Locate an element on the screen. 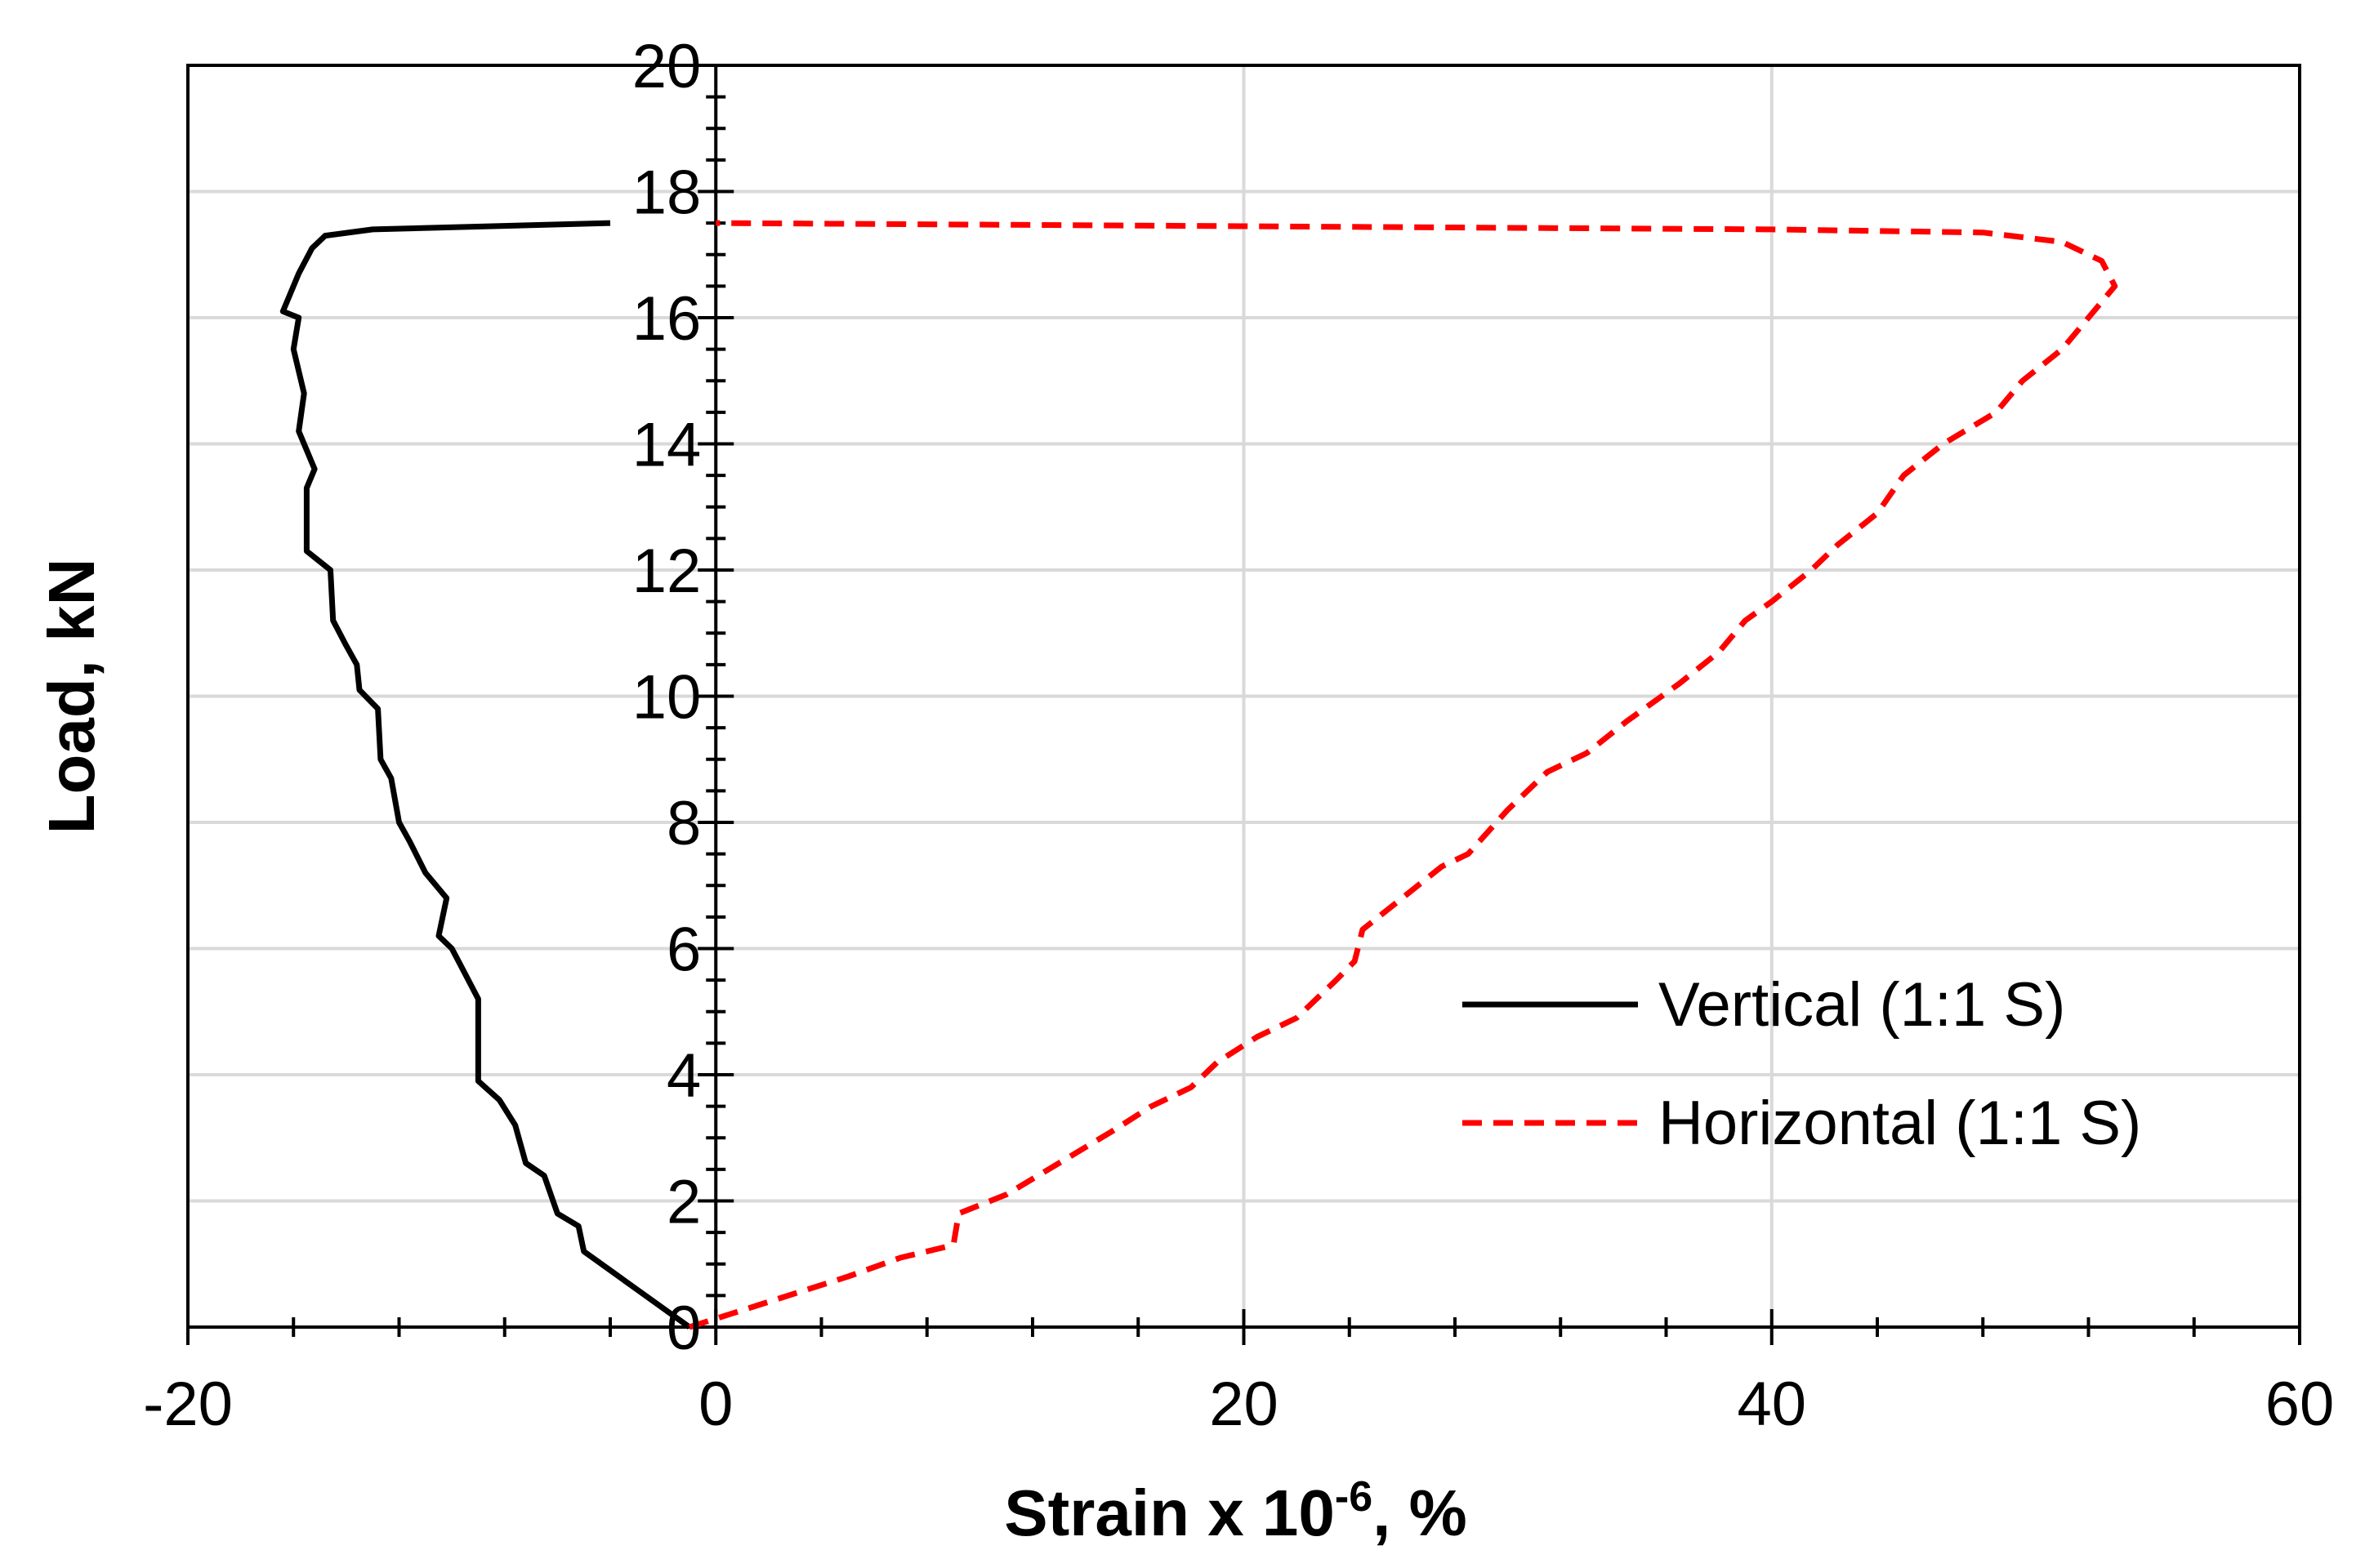  y-tick-label: 20 is located at coordinates (667, 66).